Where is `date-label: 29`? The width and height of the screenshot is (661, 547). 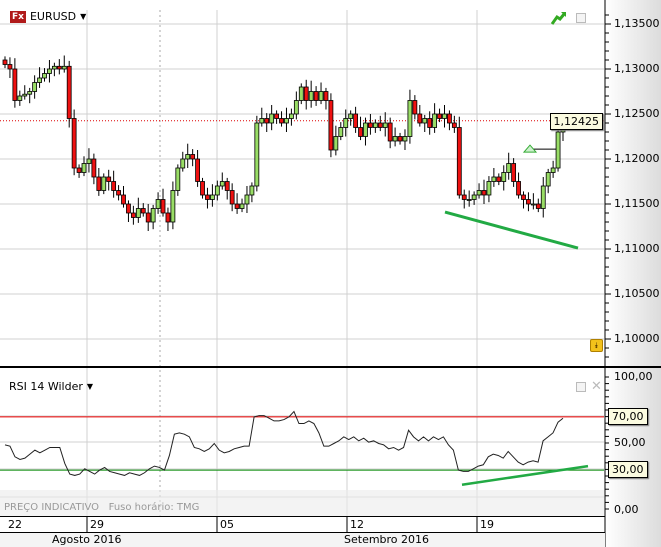 date-label: 29 is located at coordinates (97, 524).